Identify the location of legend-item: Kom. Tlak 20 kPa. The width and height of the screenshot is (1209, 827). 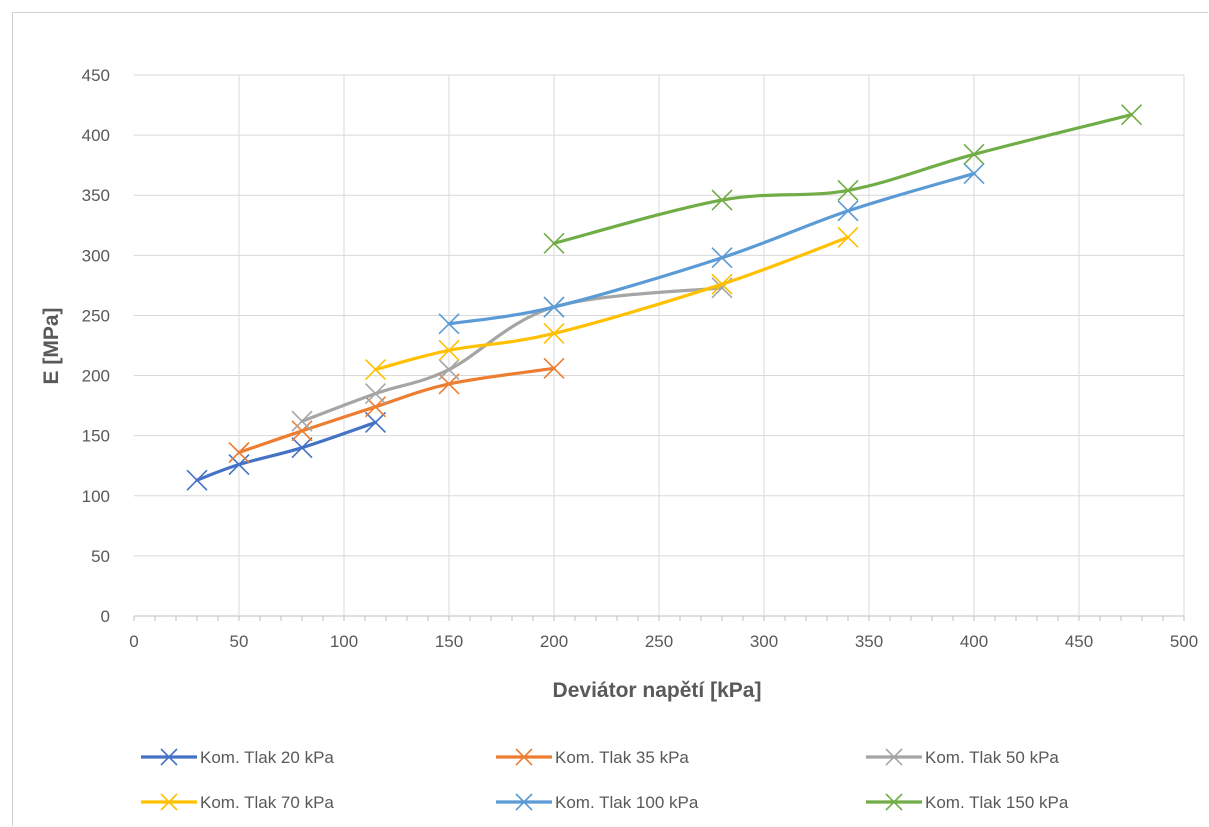
(237, 757).